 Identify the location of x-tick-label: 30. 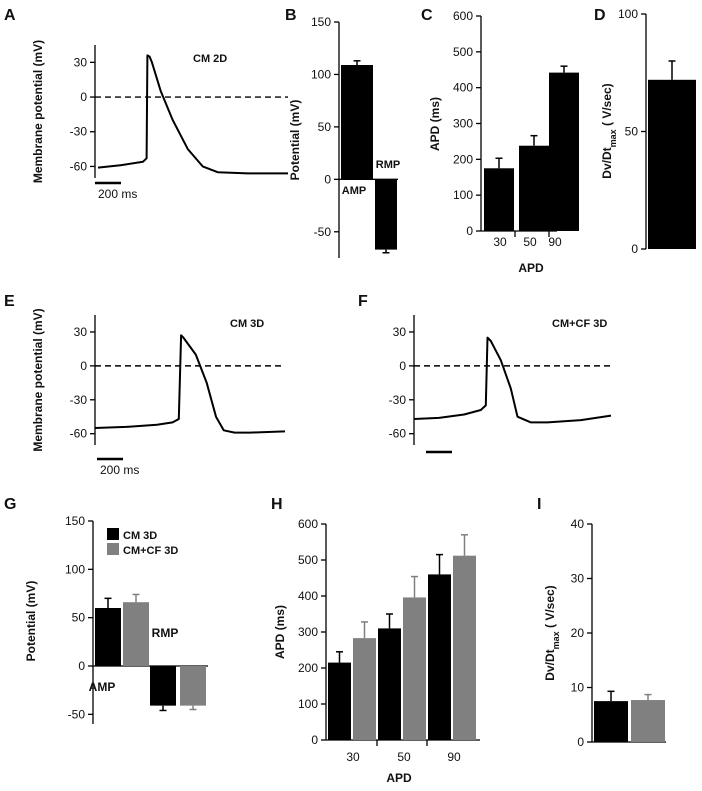
(500, 242).